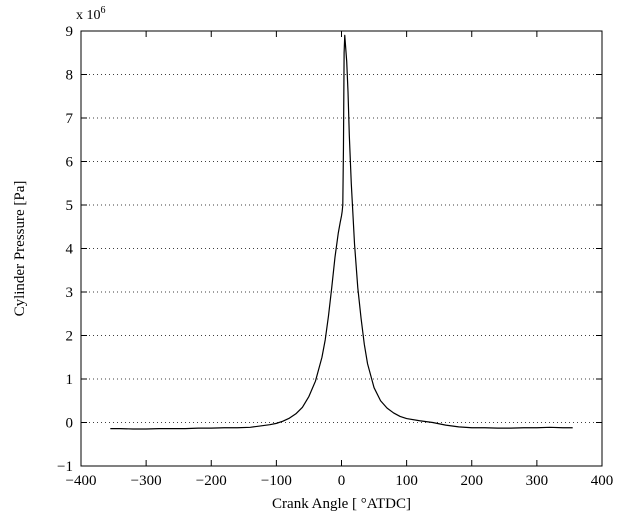 This screenshot has width=620, height=519. Describe the element at coordinates (70, 206) in the screenshot. I see `y-tick-label: 5` at that location.